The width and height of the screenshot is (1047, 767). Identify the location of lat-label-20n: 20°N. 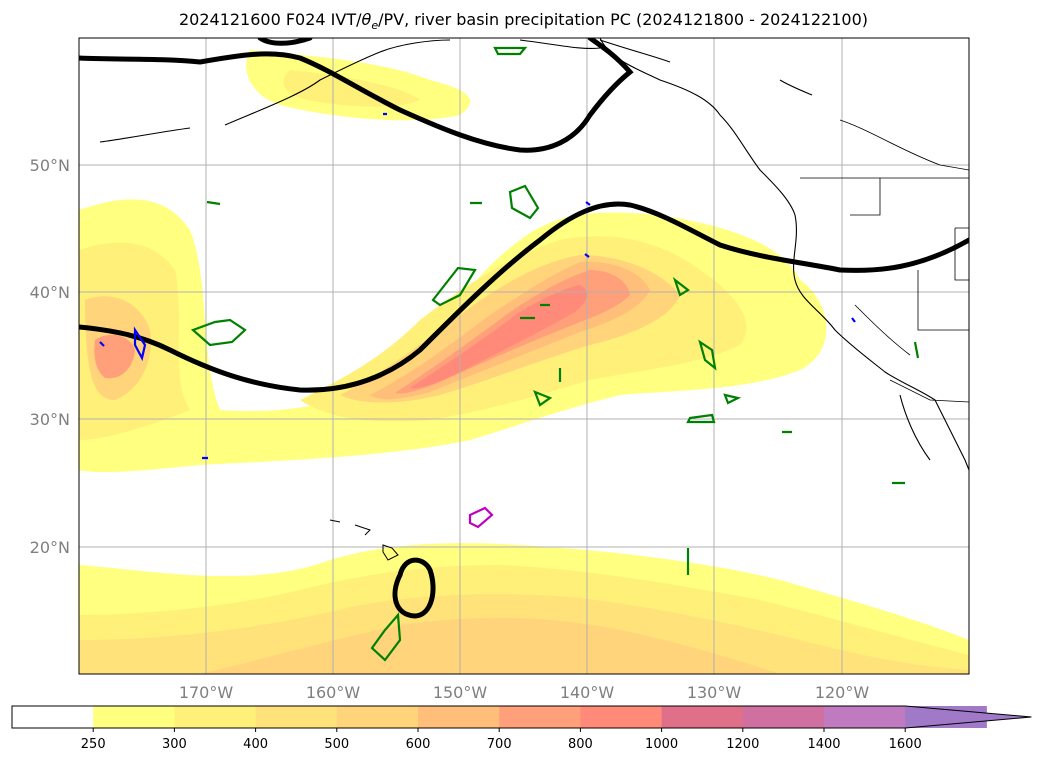
(50, 547).